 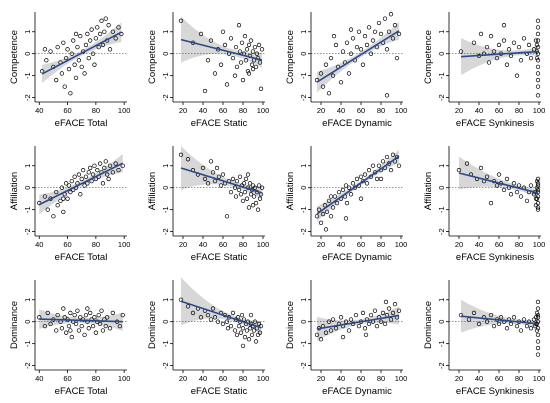 What do you see at coordinates (428, 191) in the screenshot?
I see `y-axis-title: Affiliation` at bounding box center [428, 191].